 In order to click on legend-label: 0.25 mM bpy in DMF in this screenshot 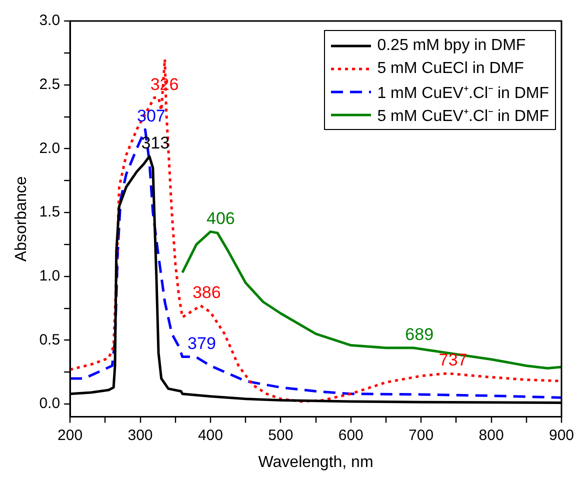, I will do `click(451, 45)`.